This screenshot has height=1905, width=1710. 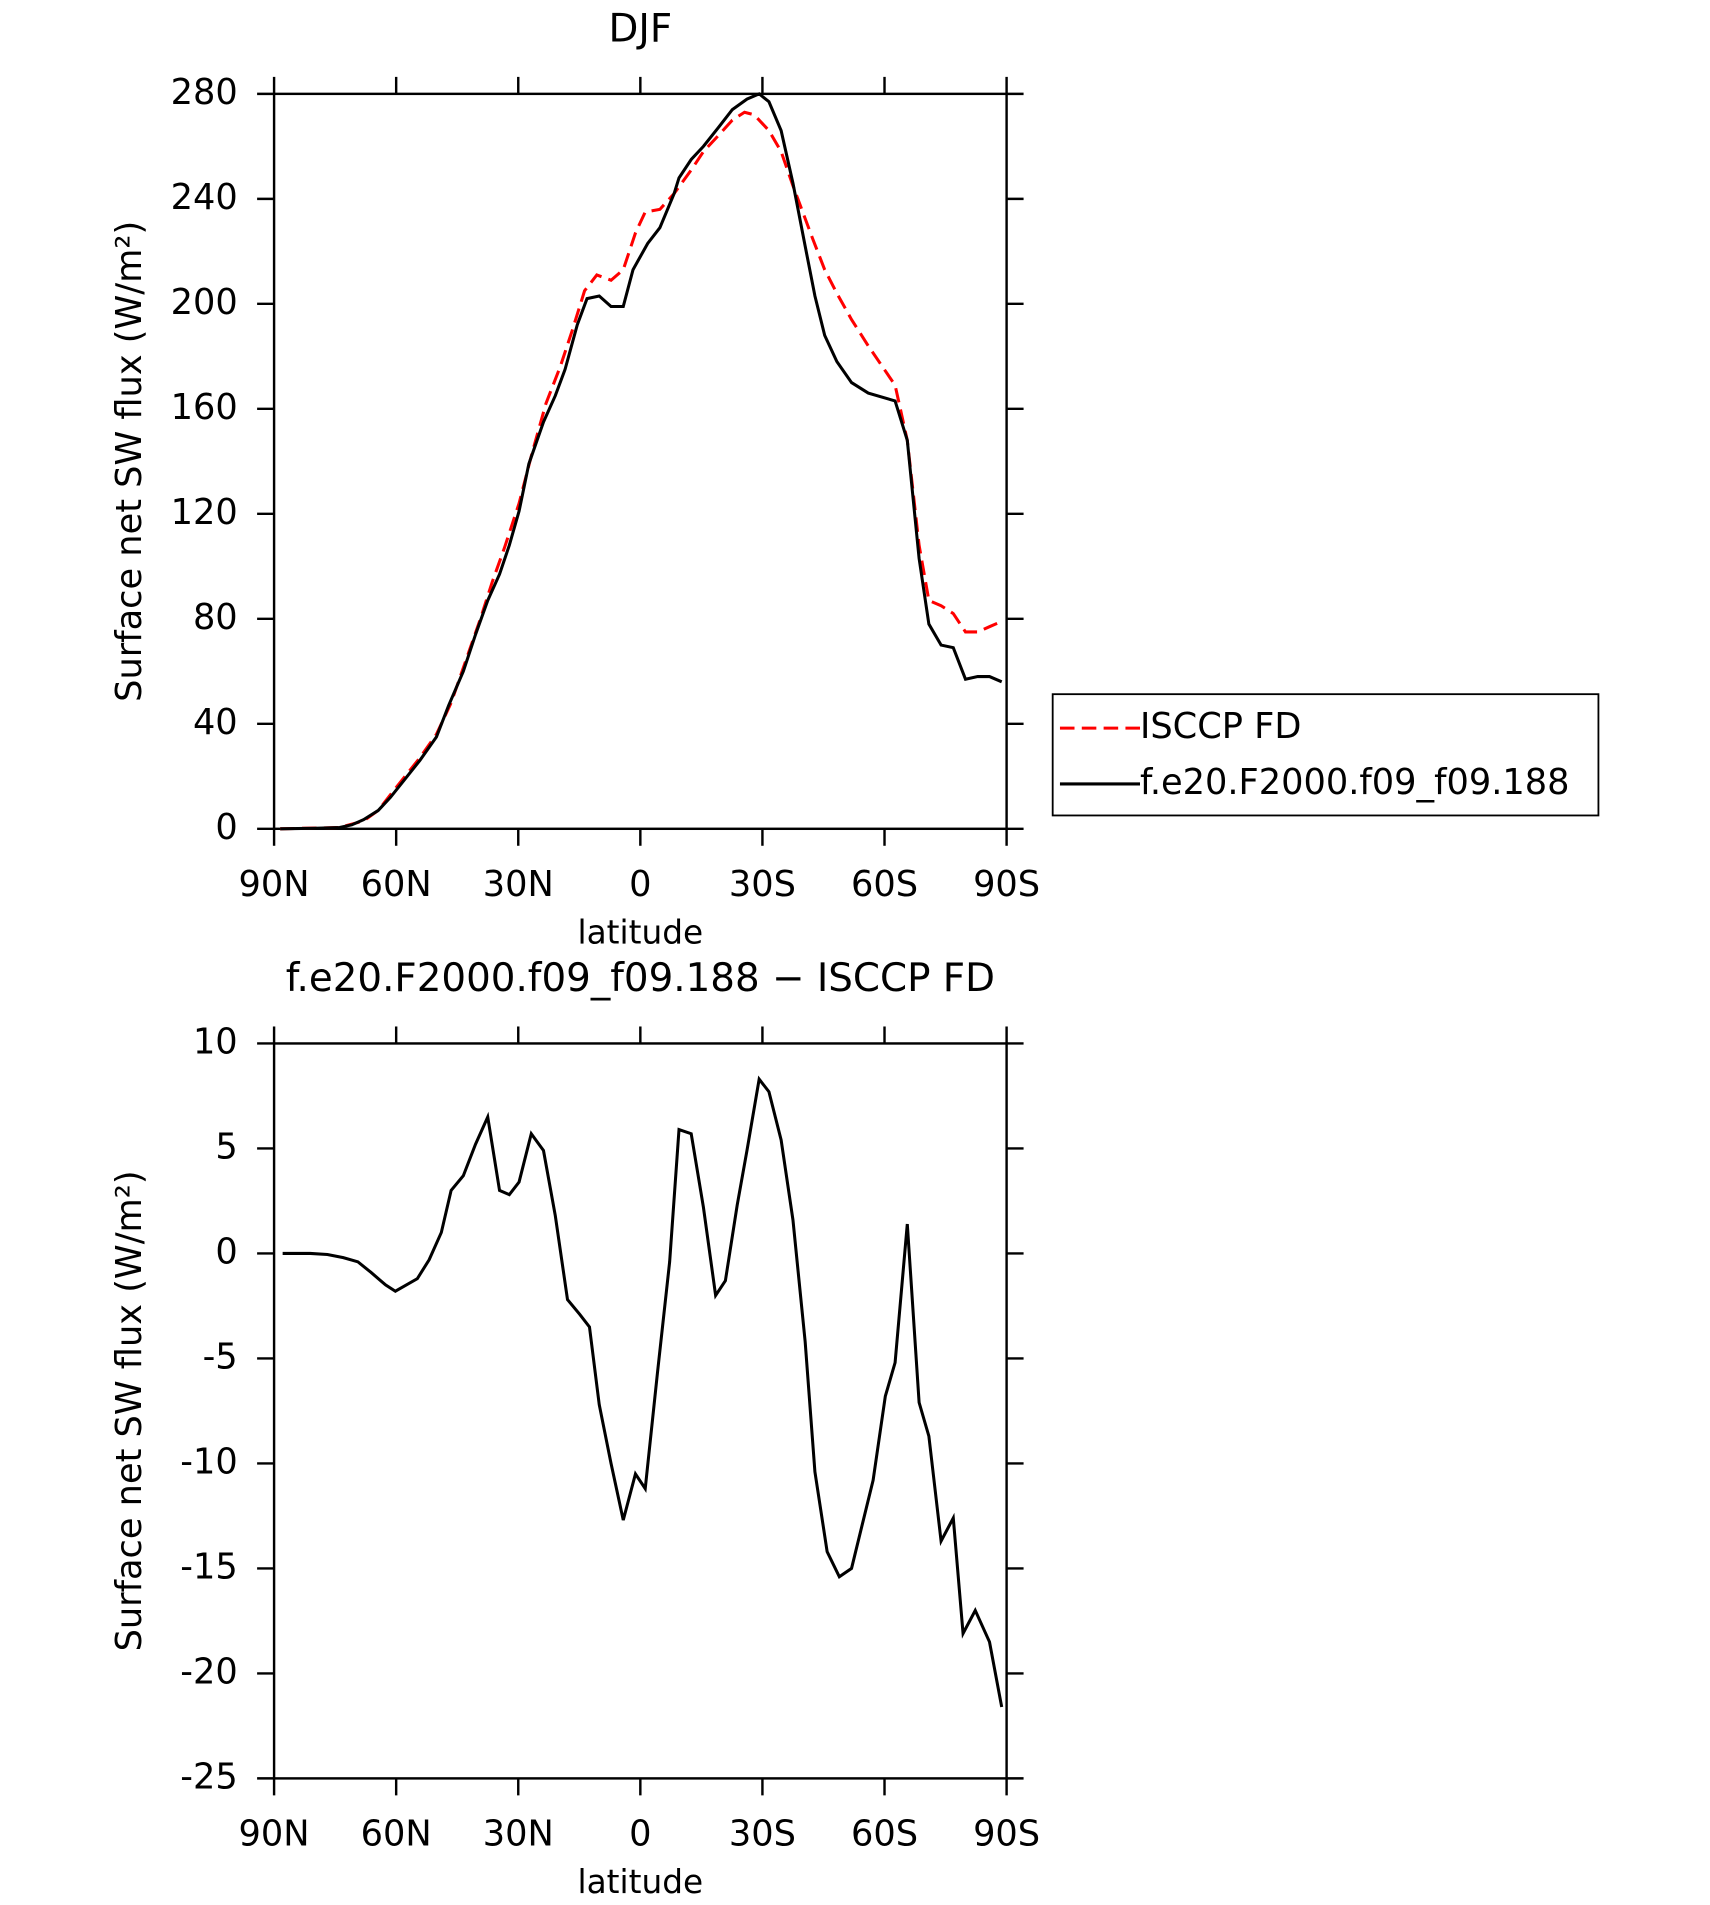 I want to click on y-tick-label: 10, so click(x=215, y=1041).